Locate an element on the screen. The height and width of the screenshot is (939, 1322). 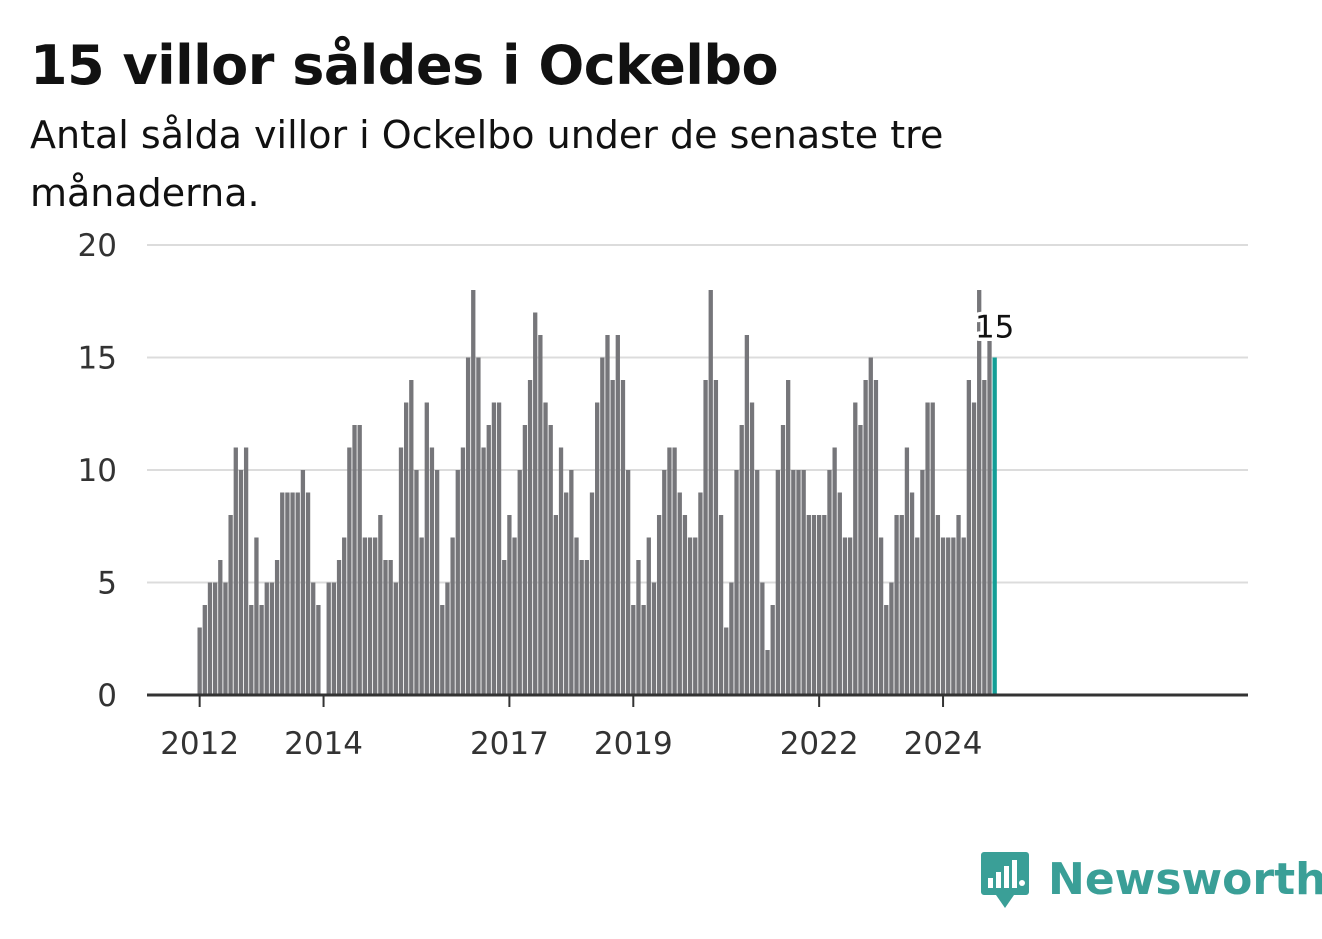
y-tick-label: 5 is located at coordinates (107, 584).